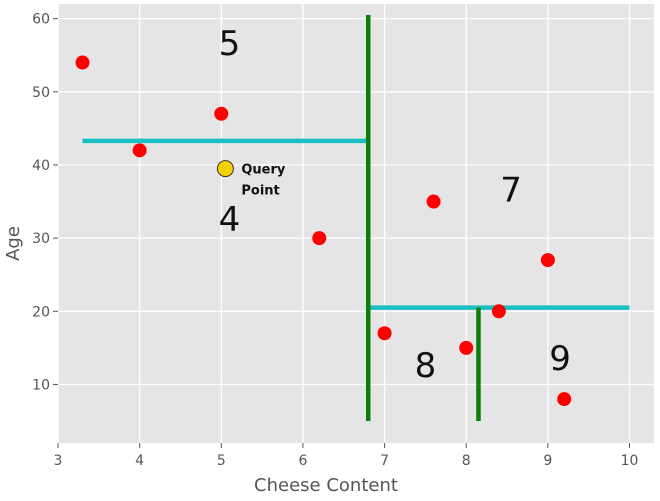 This screenshot has width=660, height=501. I want to click on x-tick-label: 3, so click(58, 461).